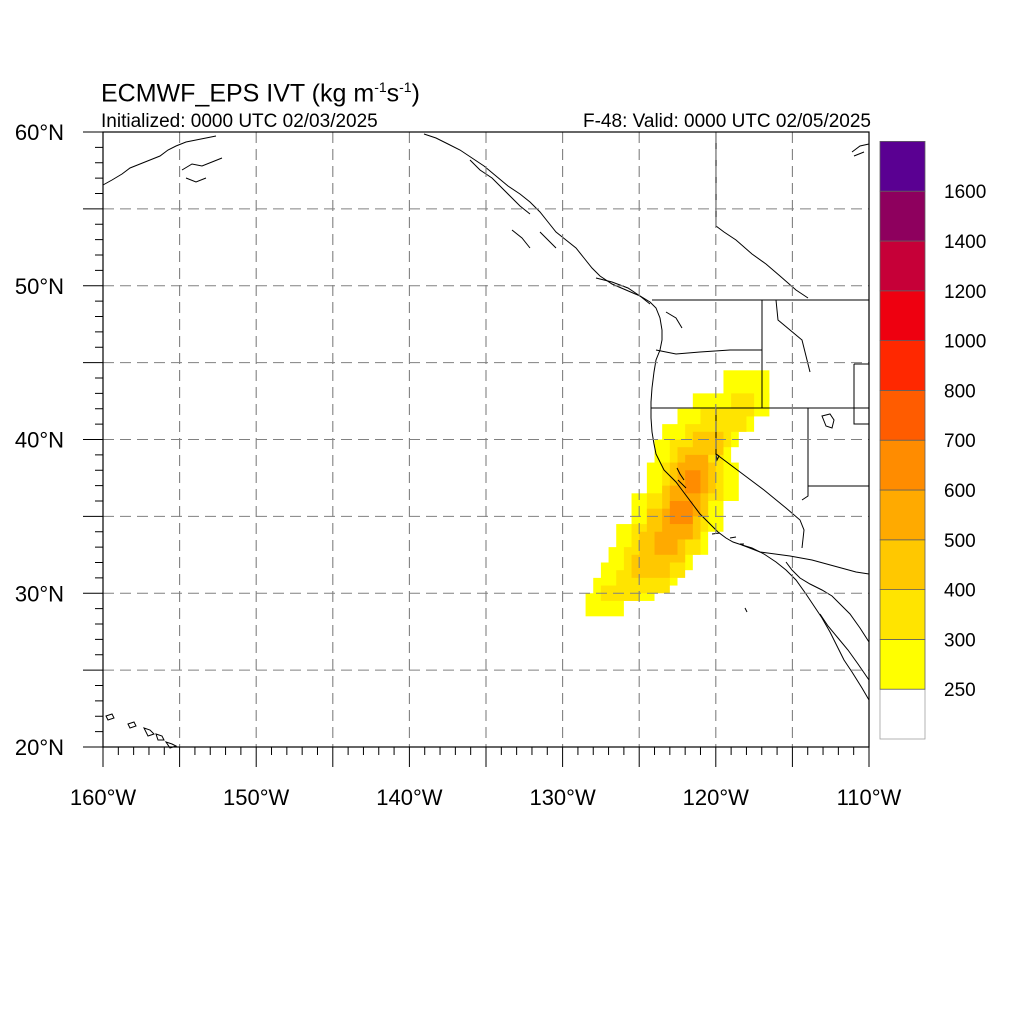 This screenshot has width=1024, height=1029. I want to click on alaska-canada-border, so click(762, 215).